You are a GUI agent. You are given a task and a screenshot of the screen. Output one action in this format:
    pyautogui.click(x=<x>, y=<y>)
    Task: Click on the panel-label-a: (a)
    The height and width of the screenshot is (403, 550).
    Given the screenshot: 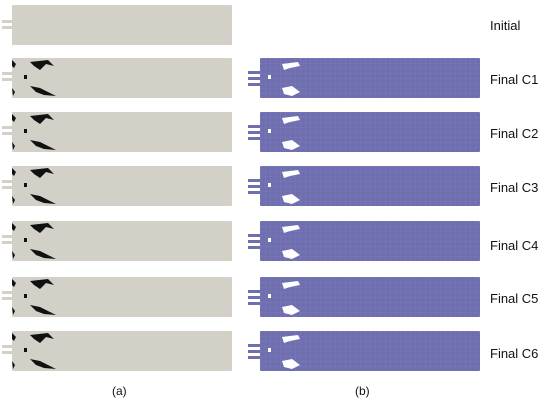 What is the action you would take?
    pyautogui.click(x=119, y=391)
    